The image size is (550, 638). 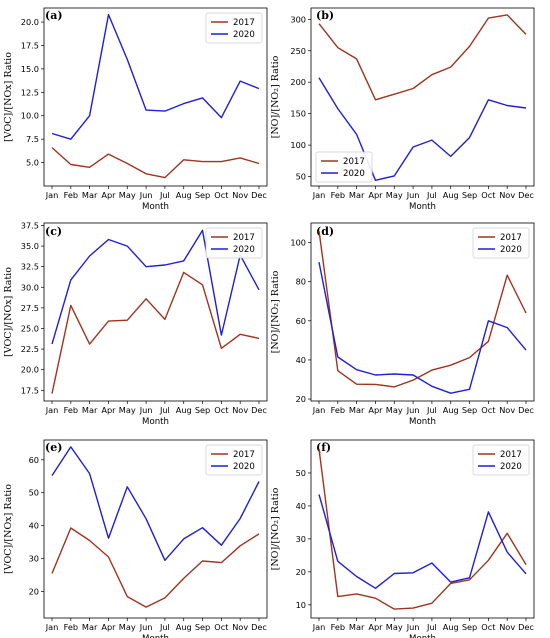 What do you see at coordinates (323, 447) in the screenshot?
I see `panel-label: (f)` at bounding box center [323, 447].